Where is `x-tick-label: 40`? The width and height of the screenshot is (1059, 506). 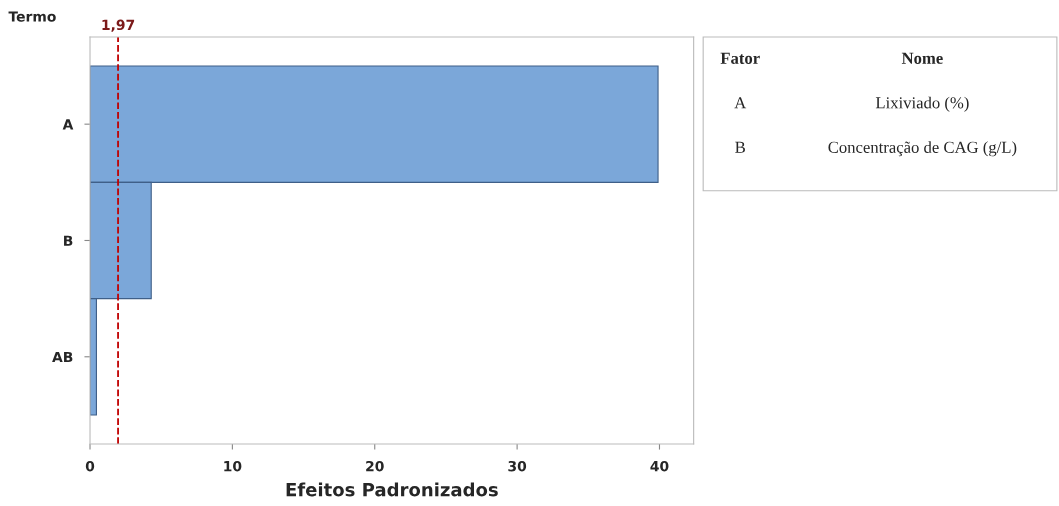 x-tick-label: 40 is located at coordinates (659, 466).